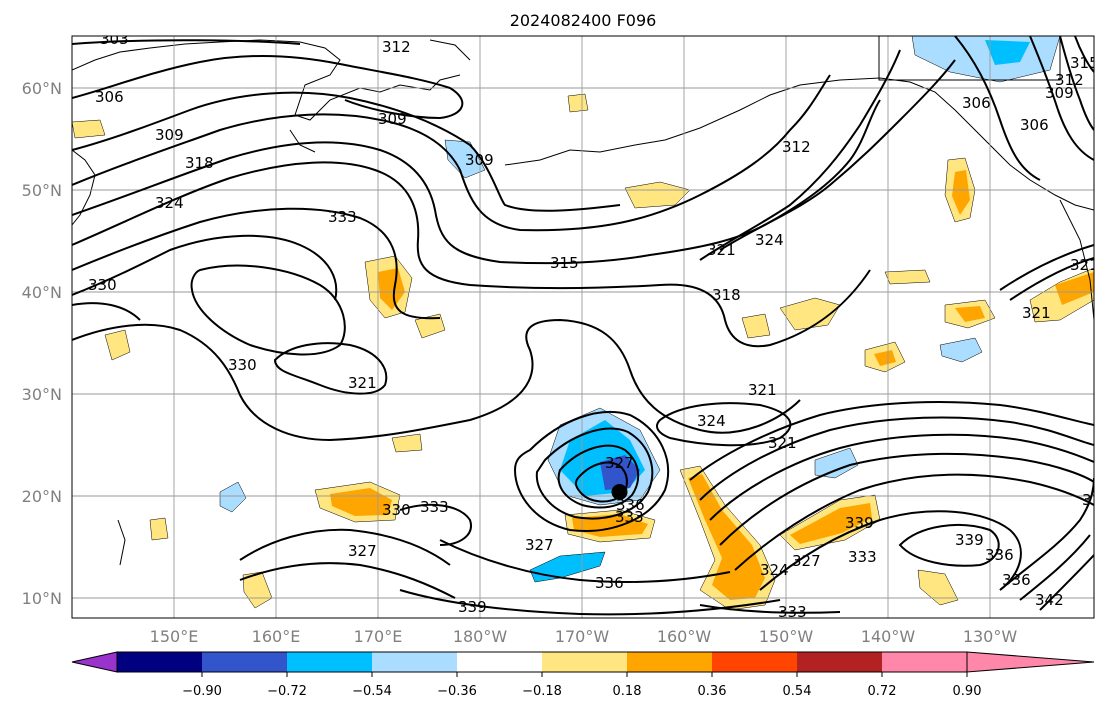 This screenshot has width=1105, height=712. Describe the element at coordinates (42, 88) in the screenshot. I see `lat-label-60n: 60°N` at that location.